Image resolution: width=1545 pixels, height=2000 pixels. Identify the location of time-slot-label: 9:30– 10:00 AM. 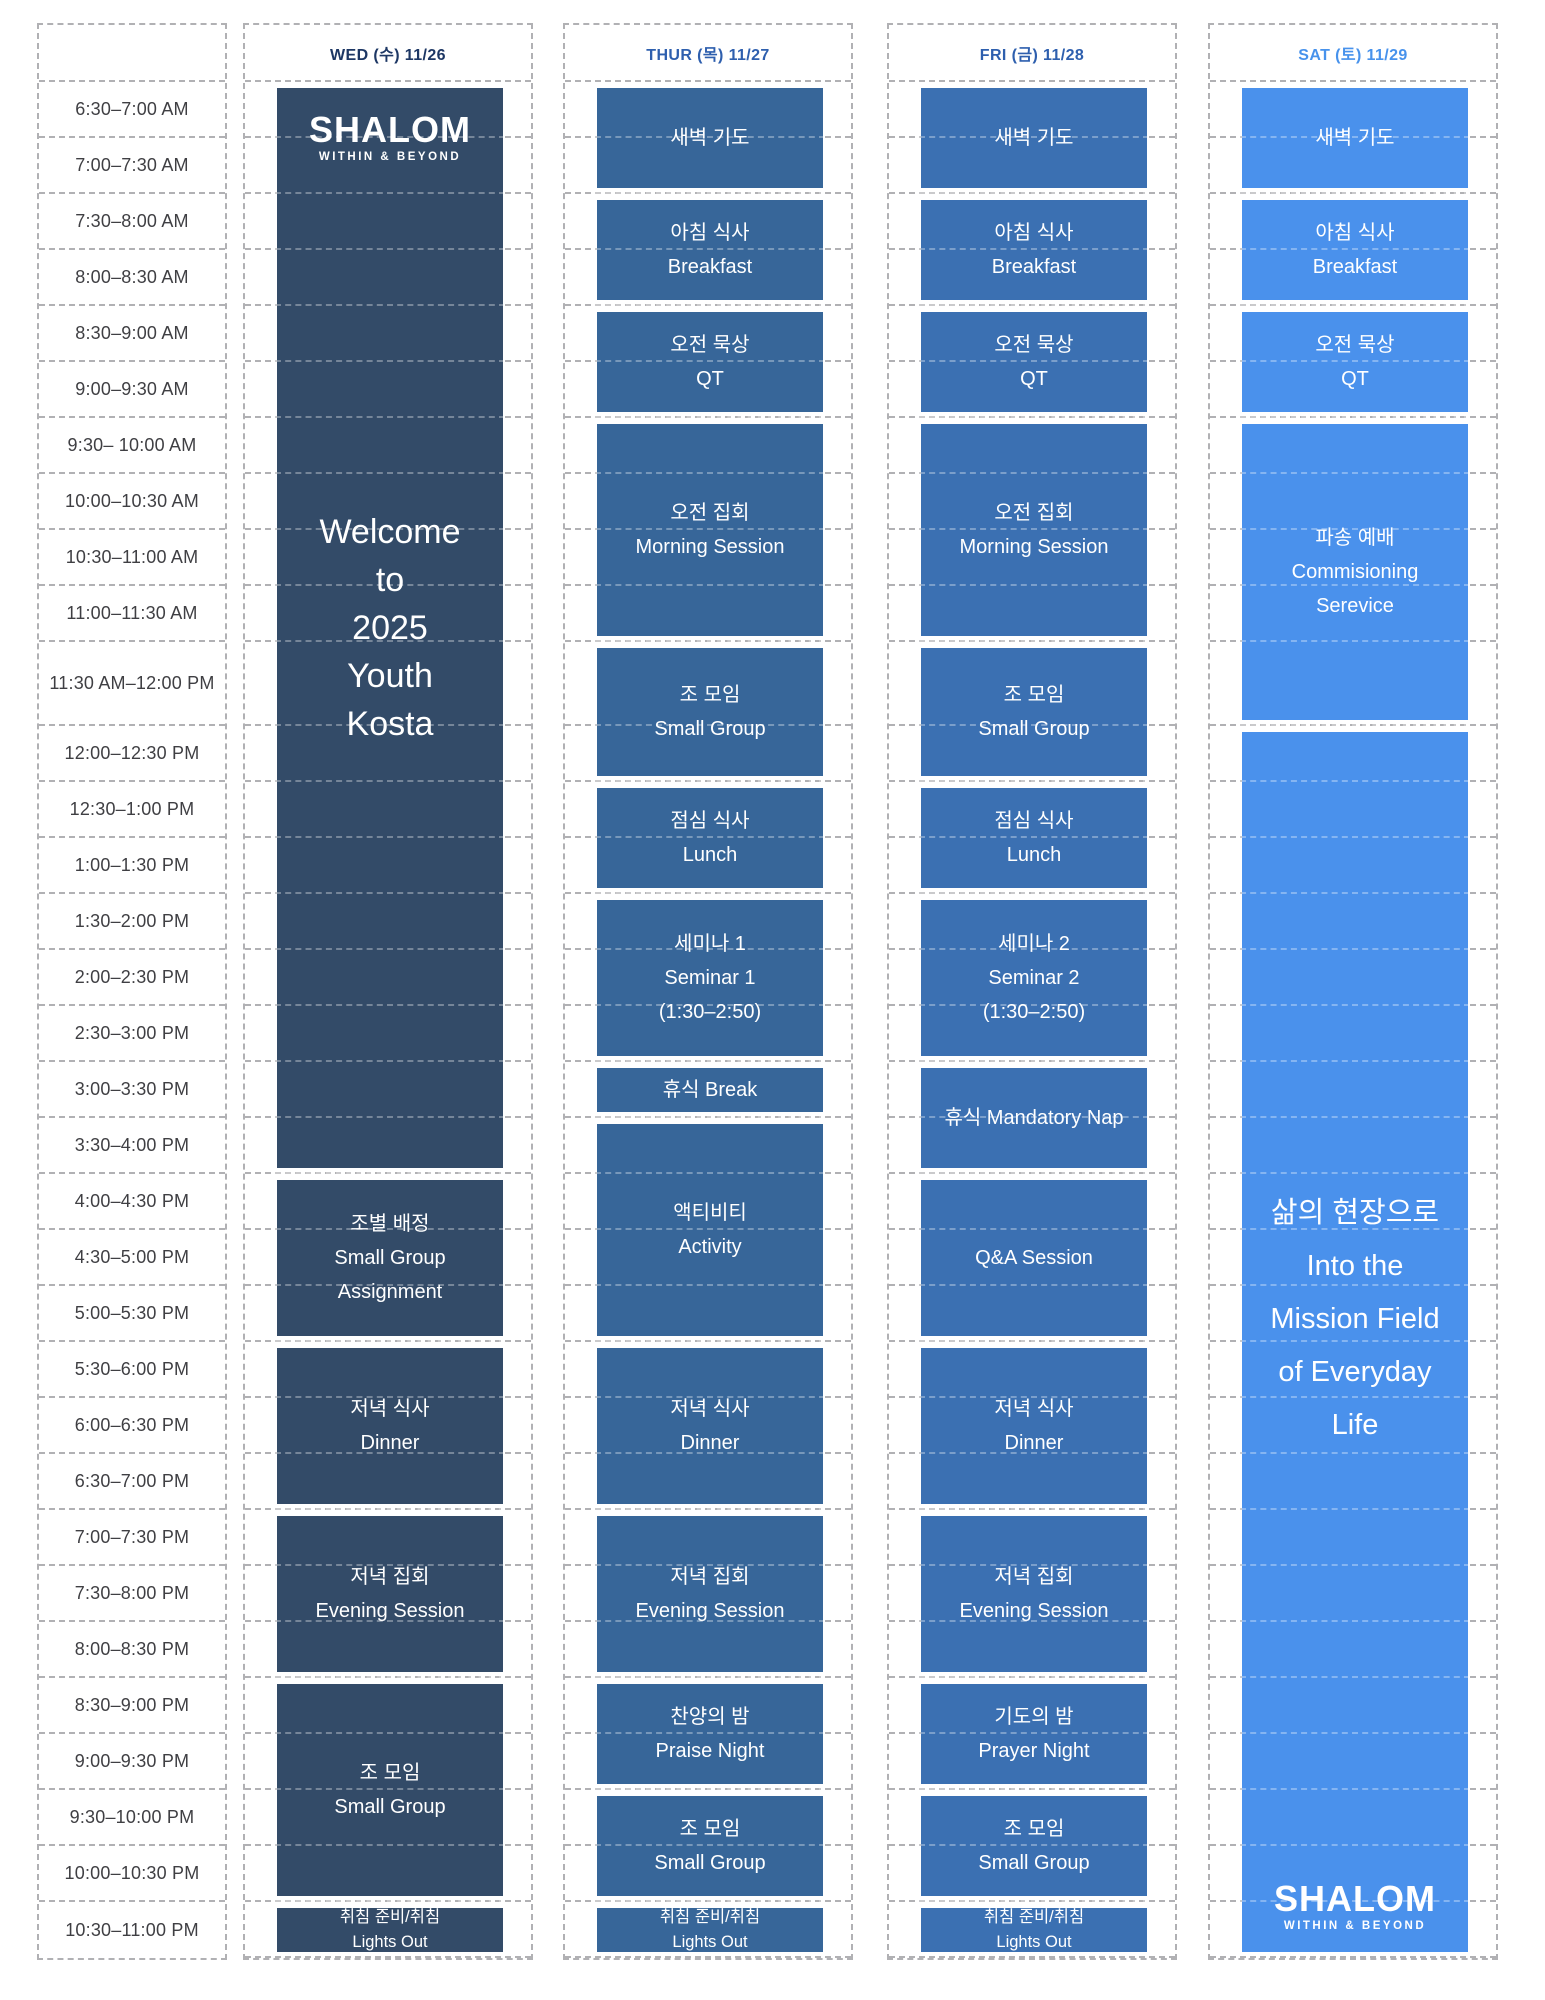
(132, 444).